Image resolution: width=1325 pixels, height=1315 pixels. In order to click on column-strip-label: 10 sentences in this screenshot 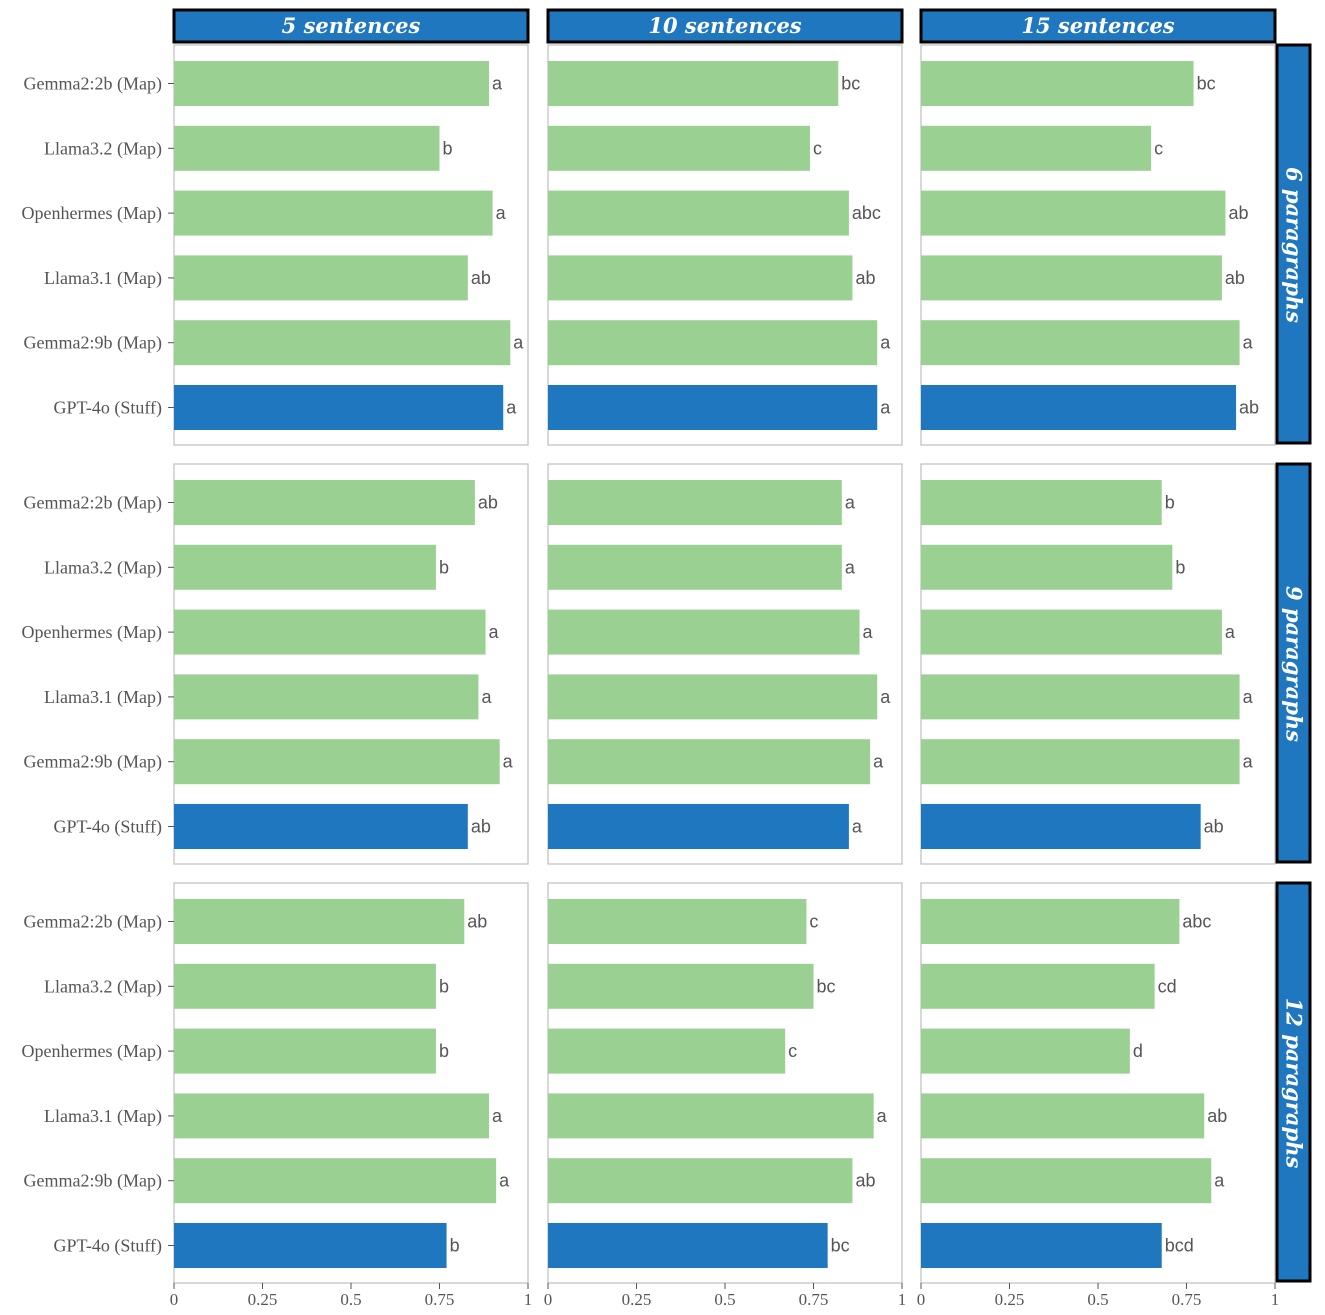, I will do `click(724, 25)`.